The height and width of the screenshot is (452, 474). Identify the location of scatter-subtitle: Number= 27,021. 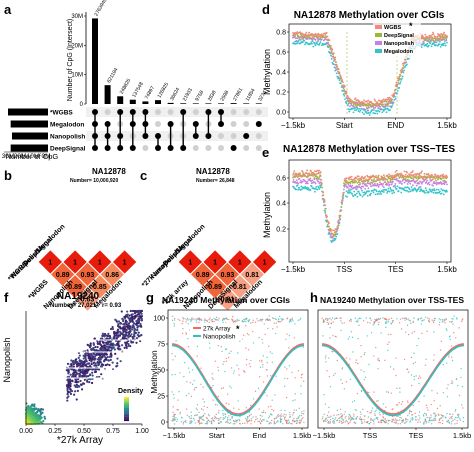
(73, 306).